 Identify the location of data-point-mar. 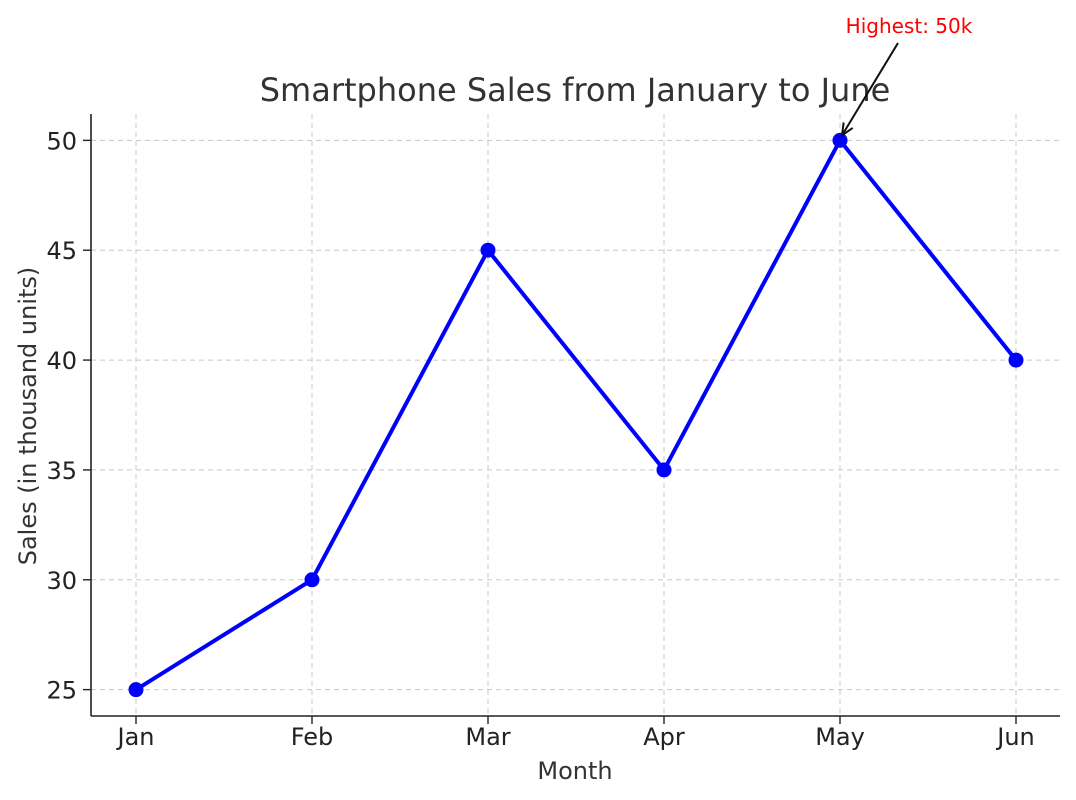
(488, 250).